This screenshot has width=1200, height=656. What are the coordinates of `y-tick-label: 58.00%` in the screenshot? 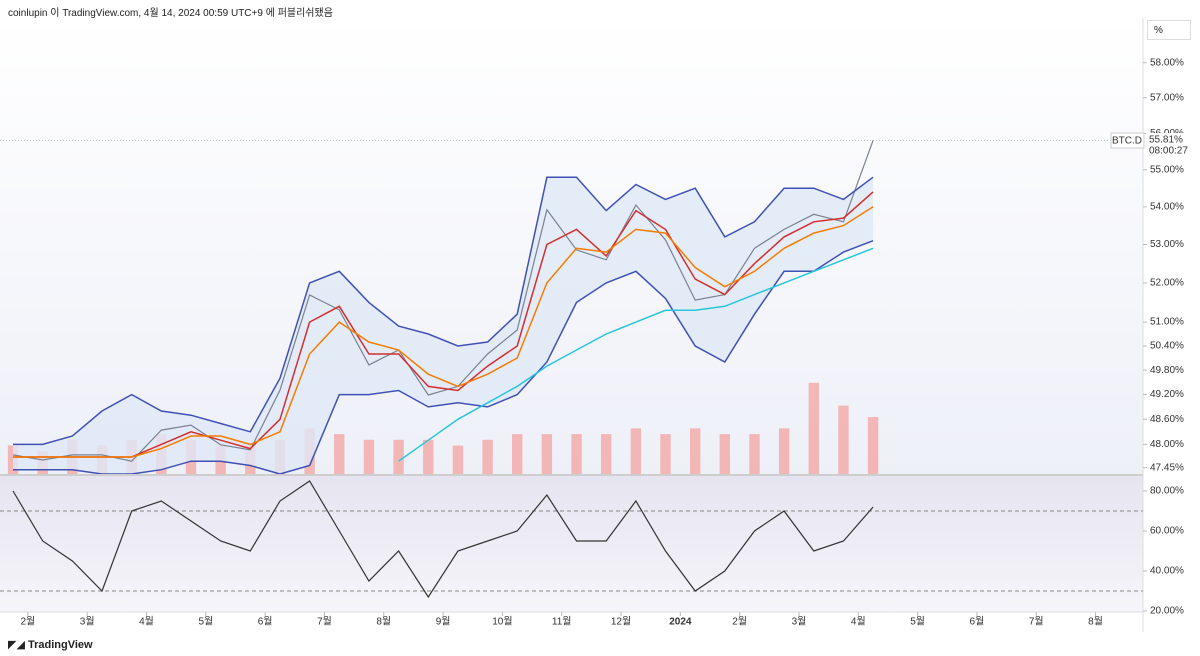 It's located at (1167, 62).